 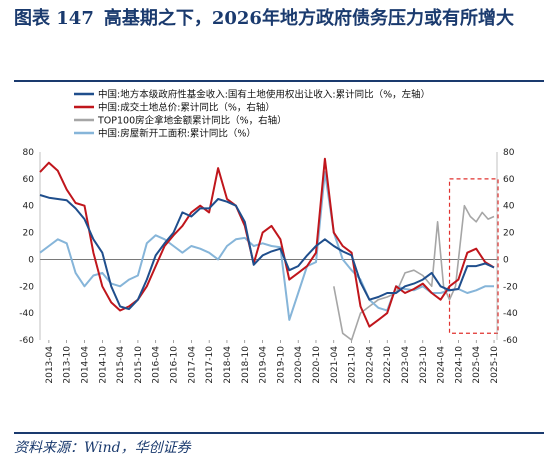 What do you see at coordinates (50, 365) in the screenshot?
I see `x-tick-label: 2013-04` at bounding box center [50, 365].